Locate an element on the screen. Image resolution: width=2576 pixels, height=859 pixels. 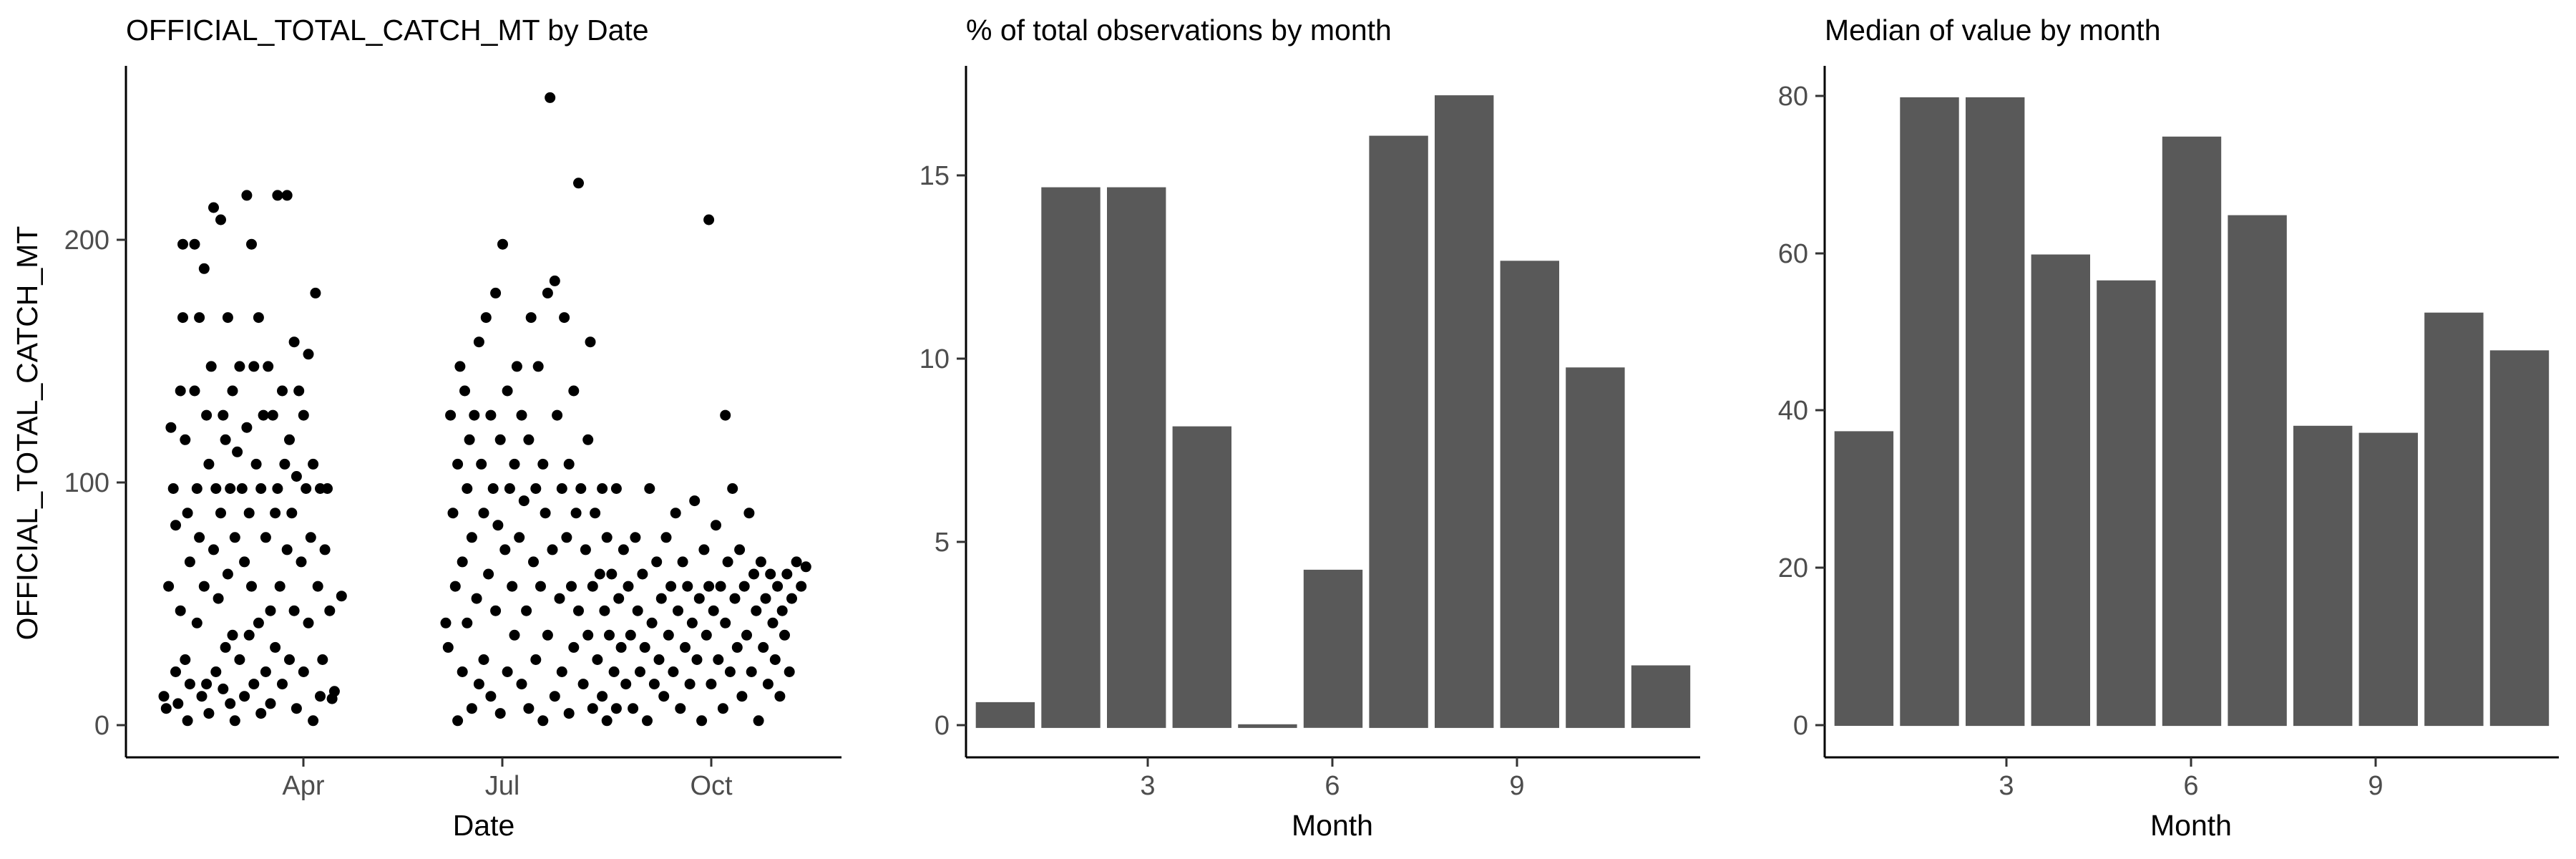
x-axis-title: Date is located at coordinates (484, 825).